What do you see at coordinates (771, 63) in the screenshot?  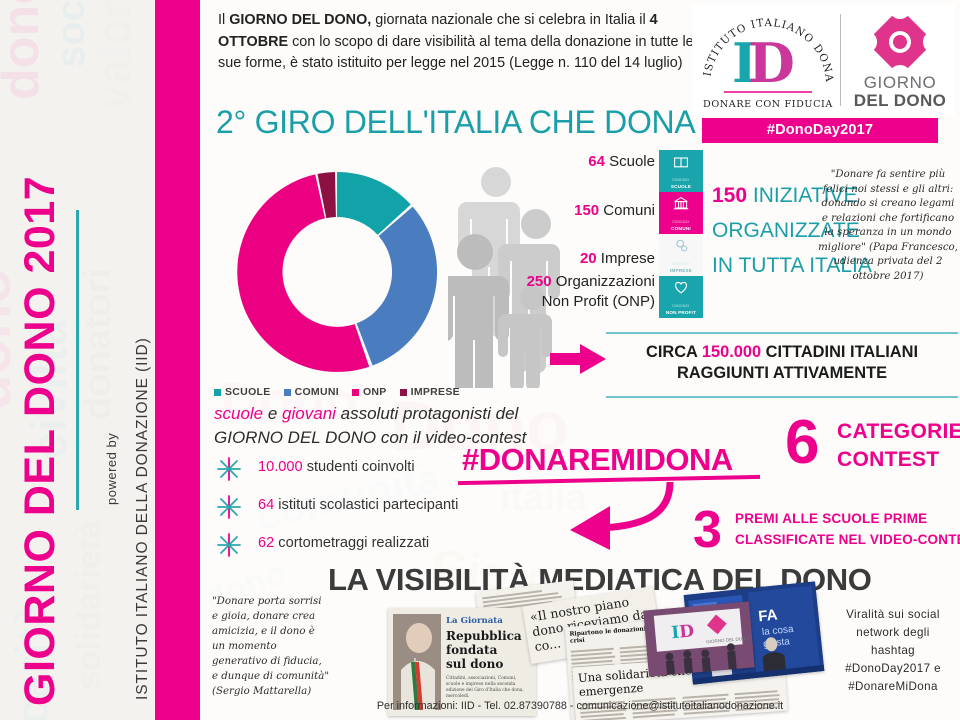 I see `svg-text: D` at bounding box center [771, 63].